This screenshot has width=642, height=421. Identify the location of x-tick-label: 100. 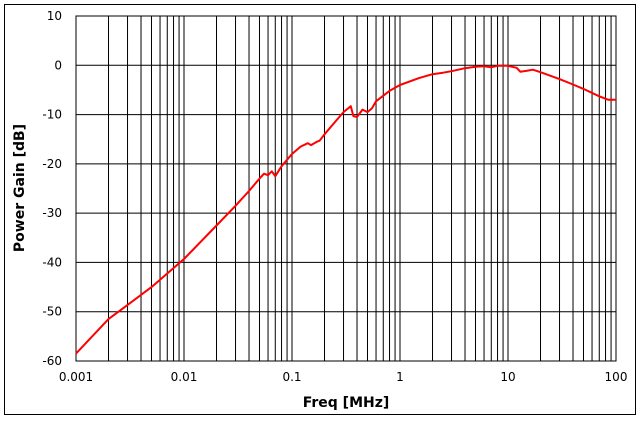
(616, 377).